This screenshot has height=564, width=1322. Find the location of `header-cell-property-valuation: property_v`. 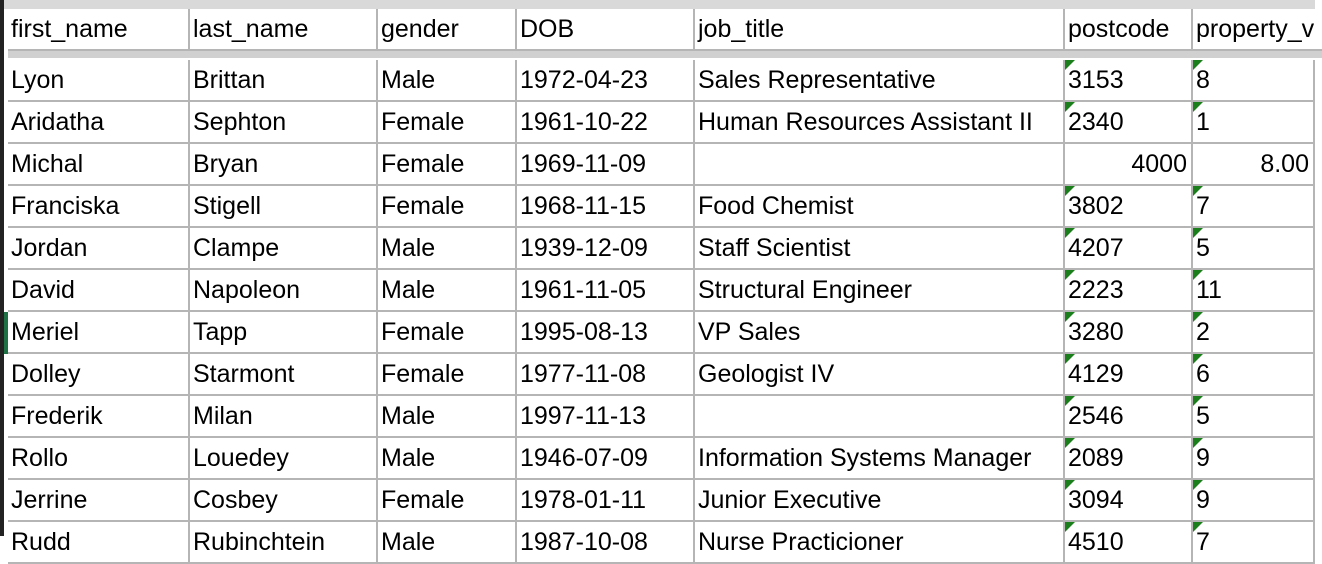

header-cell-property-valuation: property_v is located at coordinates (1257, 30).